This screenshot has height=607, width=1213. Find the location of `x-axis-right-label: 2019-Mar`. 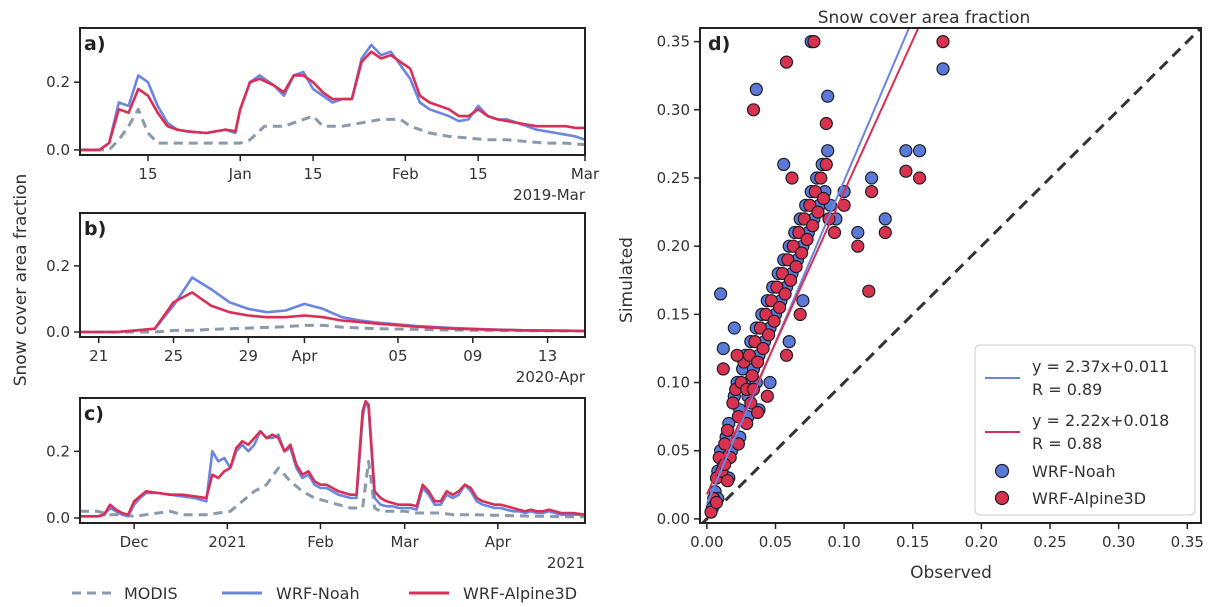

x-axis-right-label: 2019-Mar is located at coordinates (549, 195).